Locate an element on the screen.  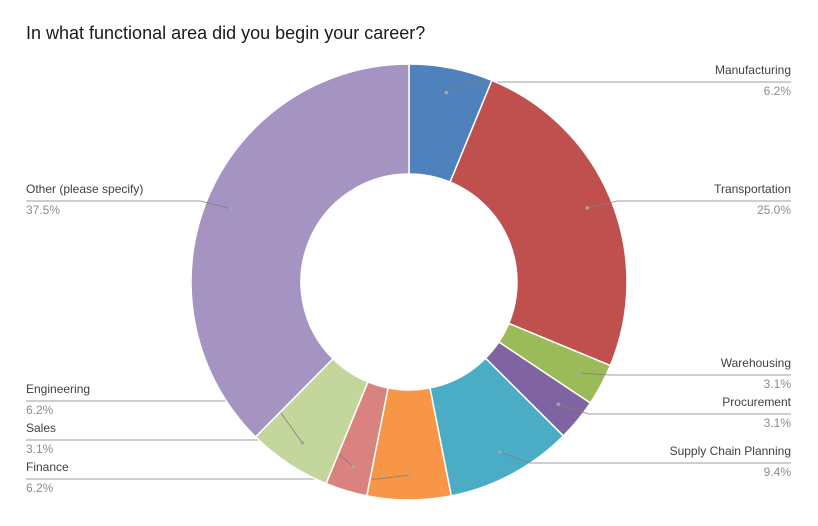
slice-label: Finance is located at coordinates (47, 467).